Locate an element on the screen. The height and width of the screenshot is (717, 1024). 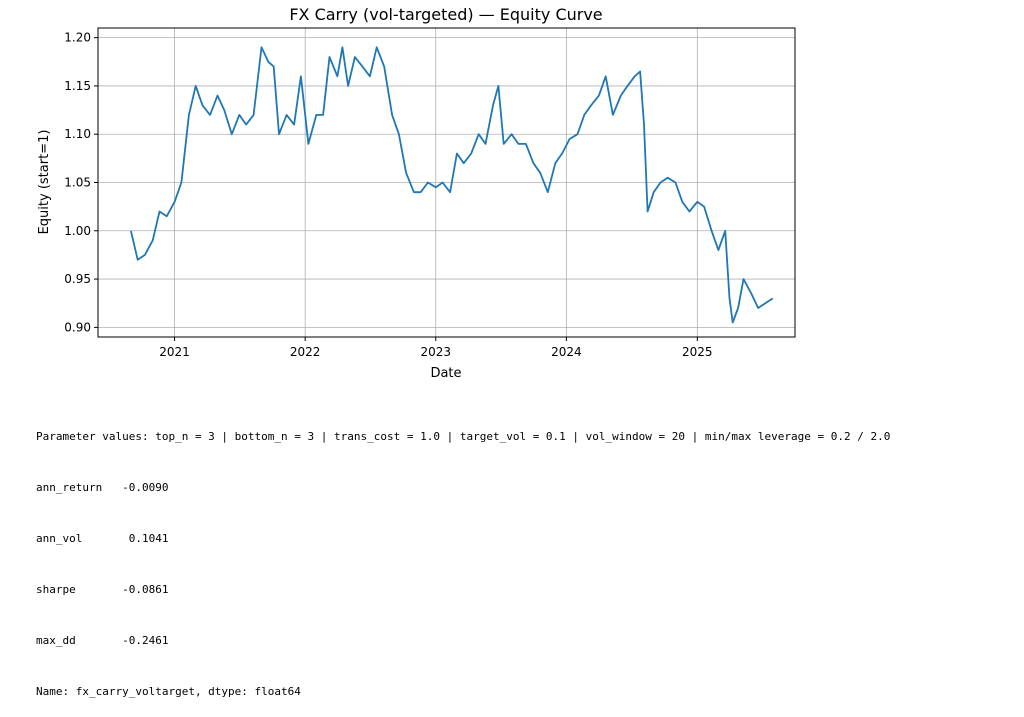
chart-title: FX Carry (vol-targeted) — Equity Curve is located at coordinates (445, 14).